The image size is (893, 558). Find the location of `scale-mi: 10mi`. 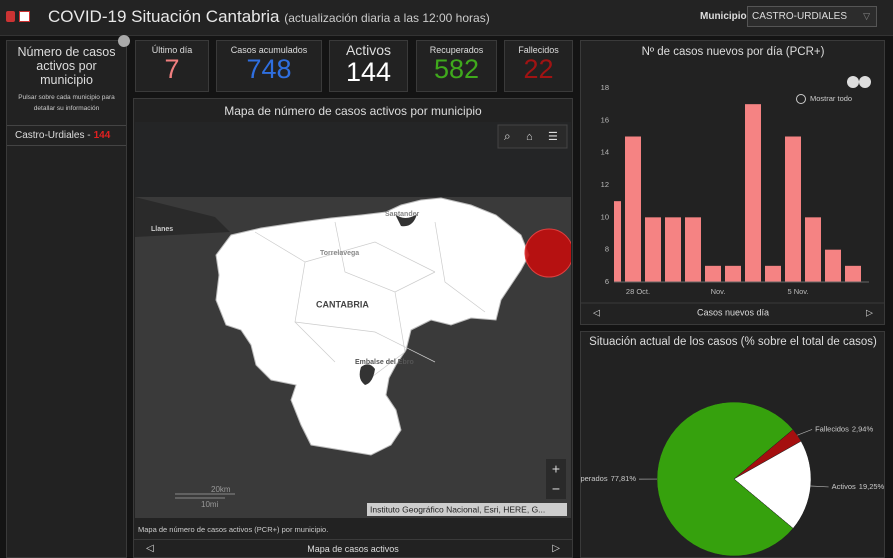

scale-mi: 10mi is located at coordinates (210, 504).